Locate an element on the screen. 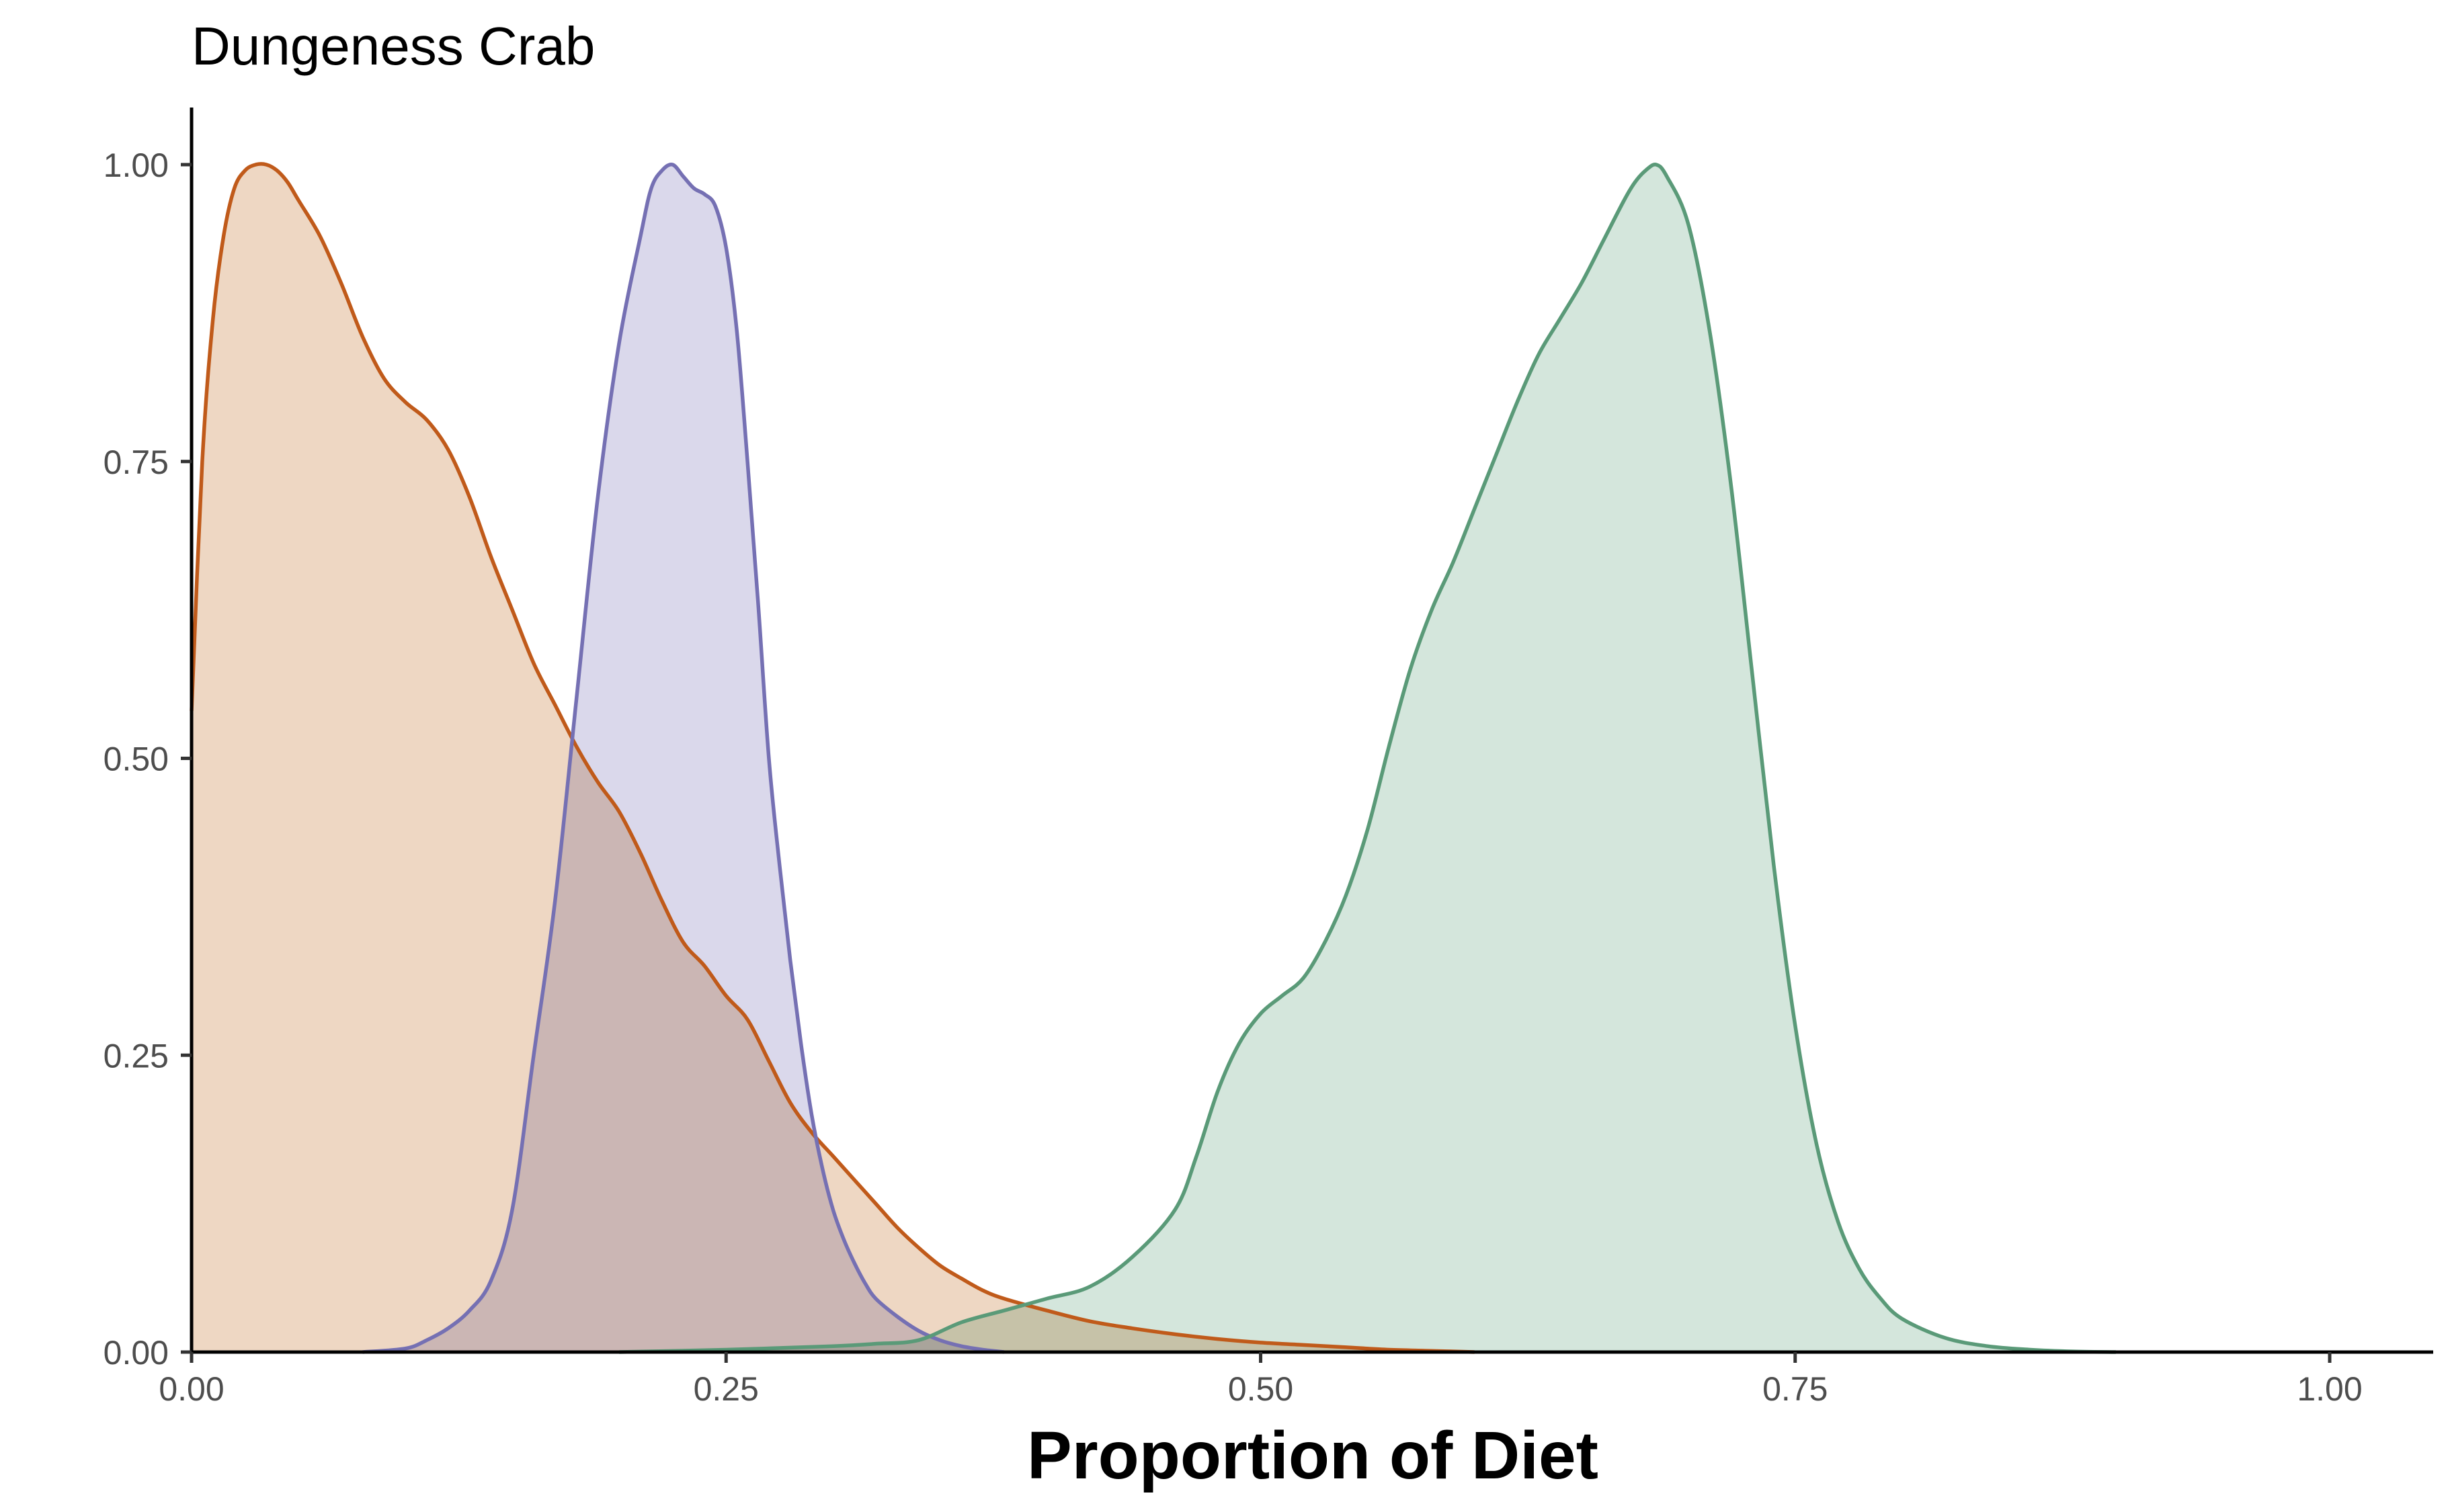 This screenshot has height=1512, width=2450. y-tick-label: 0.50 is located at coordinates (137, 759).